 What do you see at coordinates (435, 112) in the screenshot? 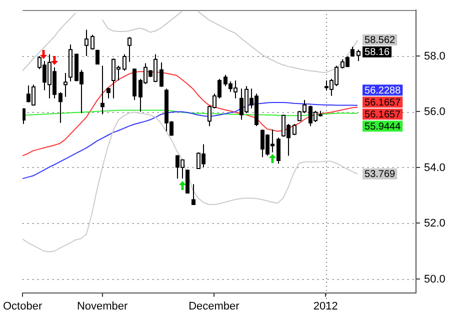
I see `y-tick-label: 56.0` at bounding box center [435, 112].